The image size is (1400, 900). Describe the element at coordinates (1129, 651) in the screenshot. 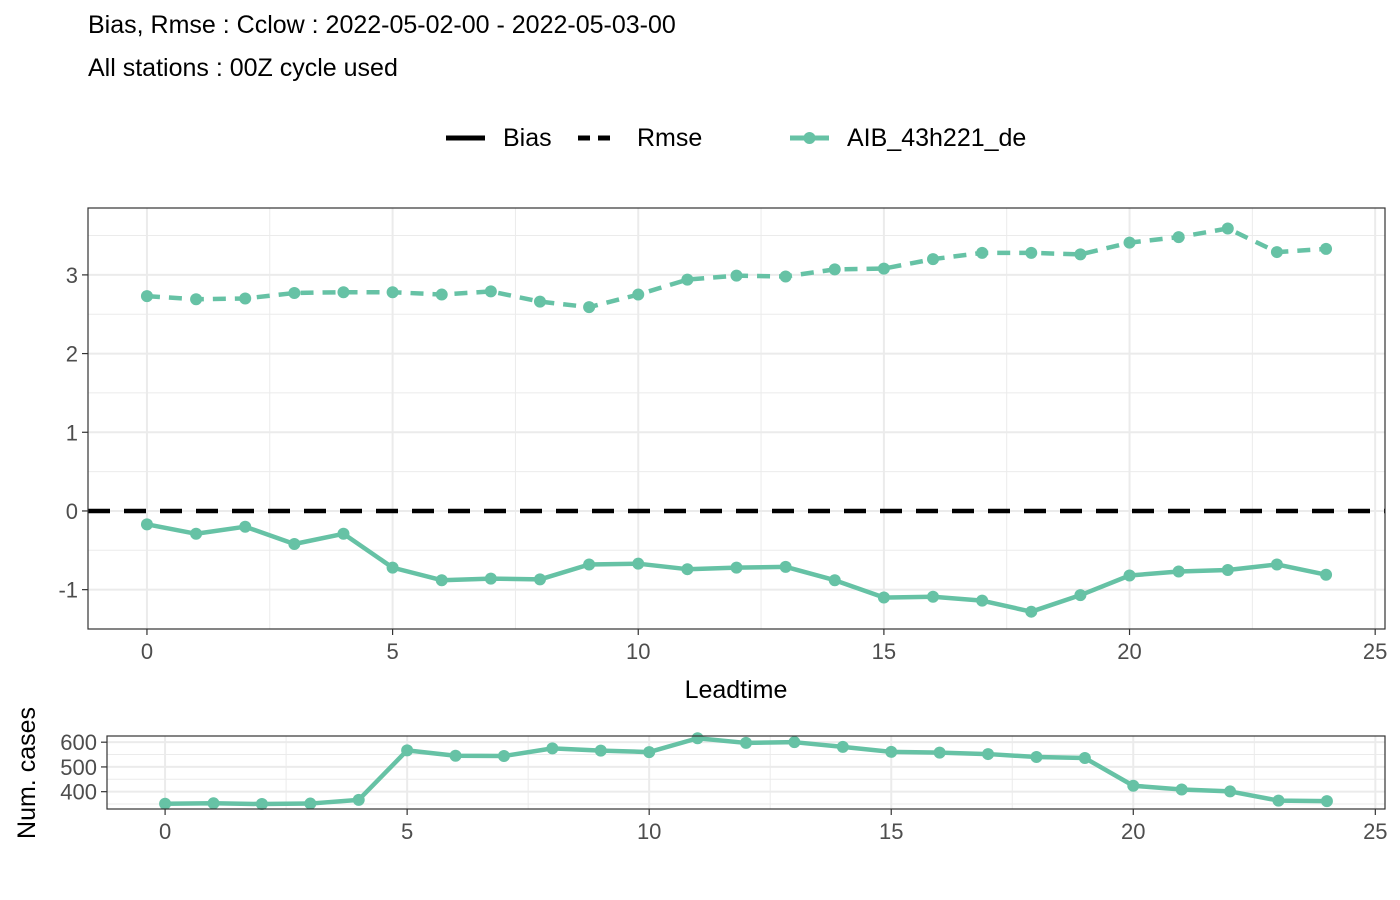

I see `main-x-tick-label: 20` at that location.